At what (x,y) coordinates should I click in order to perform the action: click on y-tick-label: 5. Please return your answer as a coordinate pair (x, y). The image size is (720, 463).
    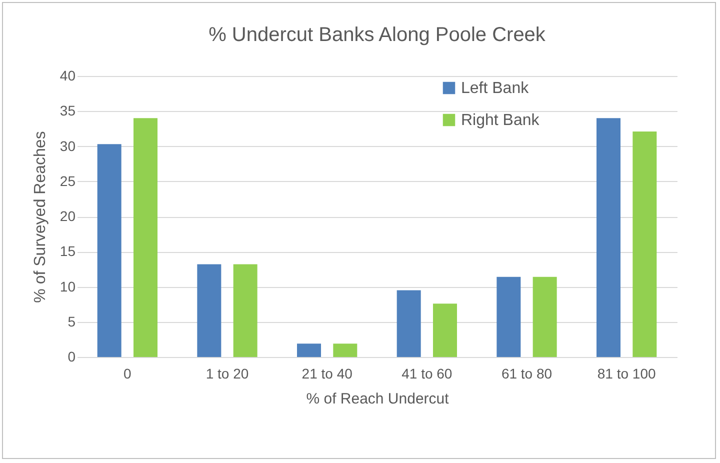
    Looking at the image, I should click on (72, 321).